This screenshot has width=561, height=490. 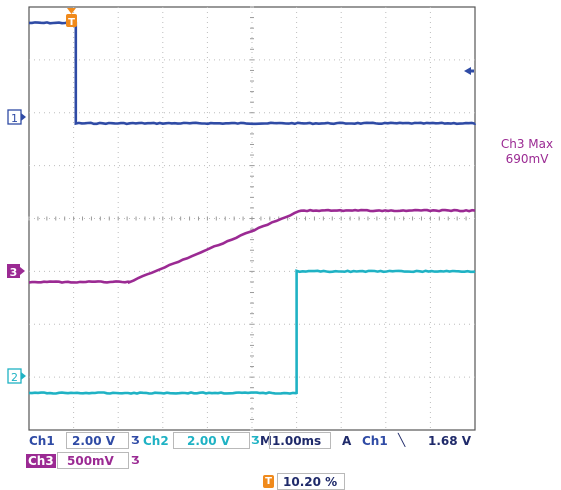 What do you see at coordinates (94, 441) in the screenshot?
I see `ch1-scale: 2.00 V` at bounding box center [94, 441].